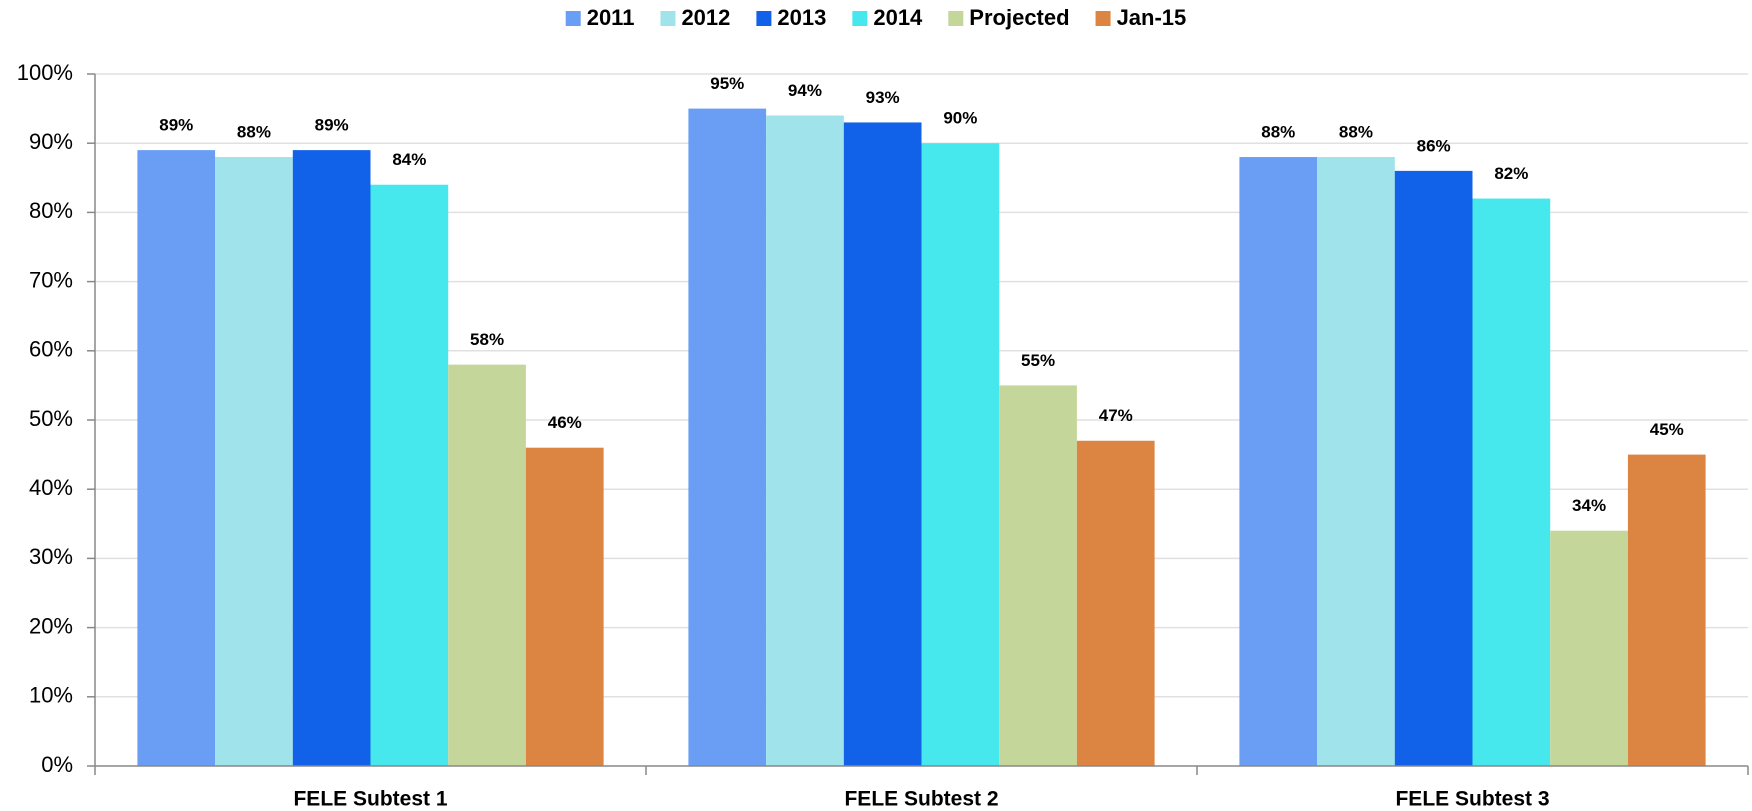  I want to click on y-tick-label: 90%, so click(51, 141).